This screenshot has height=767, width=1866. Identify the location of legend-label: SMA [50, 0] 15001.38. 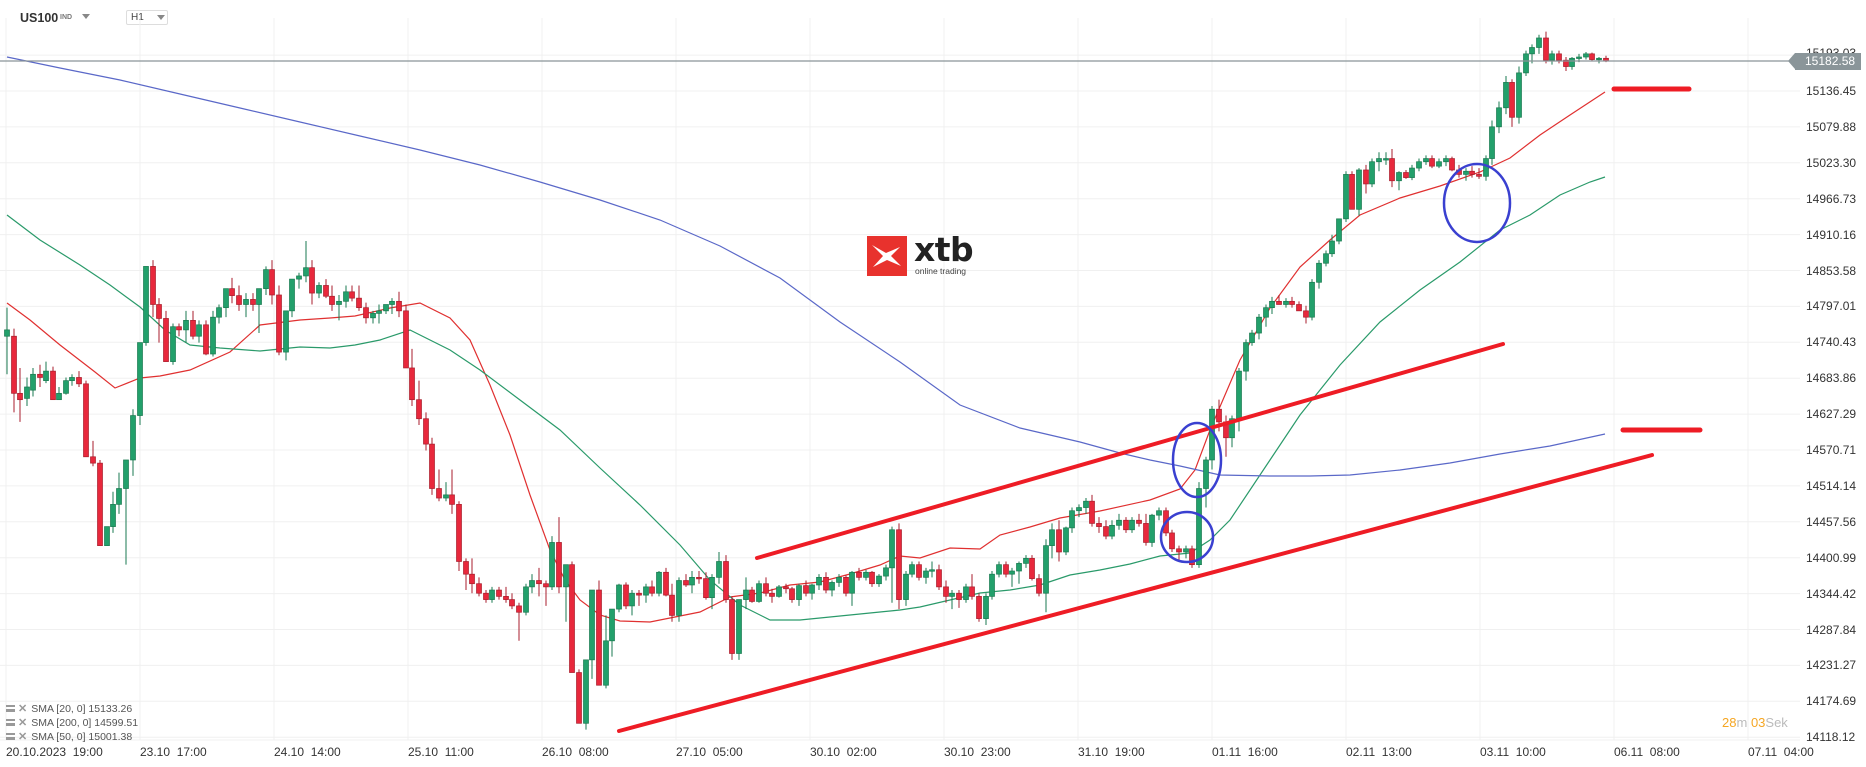
(82, 736).